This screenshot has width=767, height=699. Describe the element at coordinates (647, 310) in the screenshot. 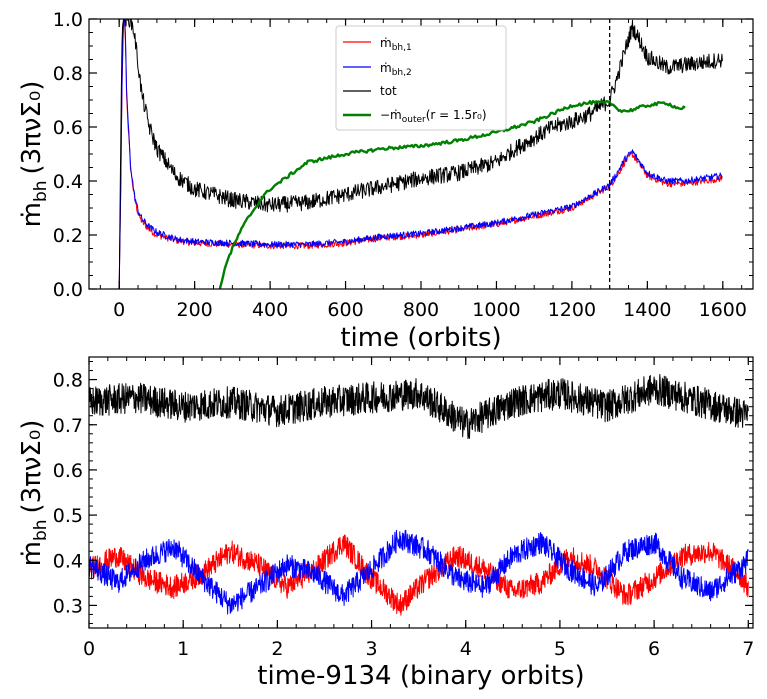

I see `top-xtick-label: 1400` at that location.